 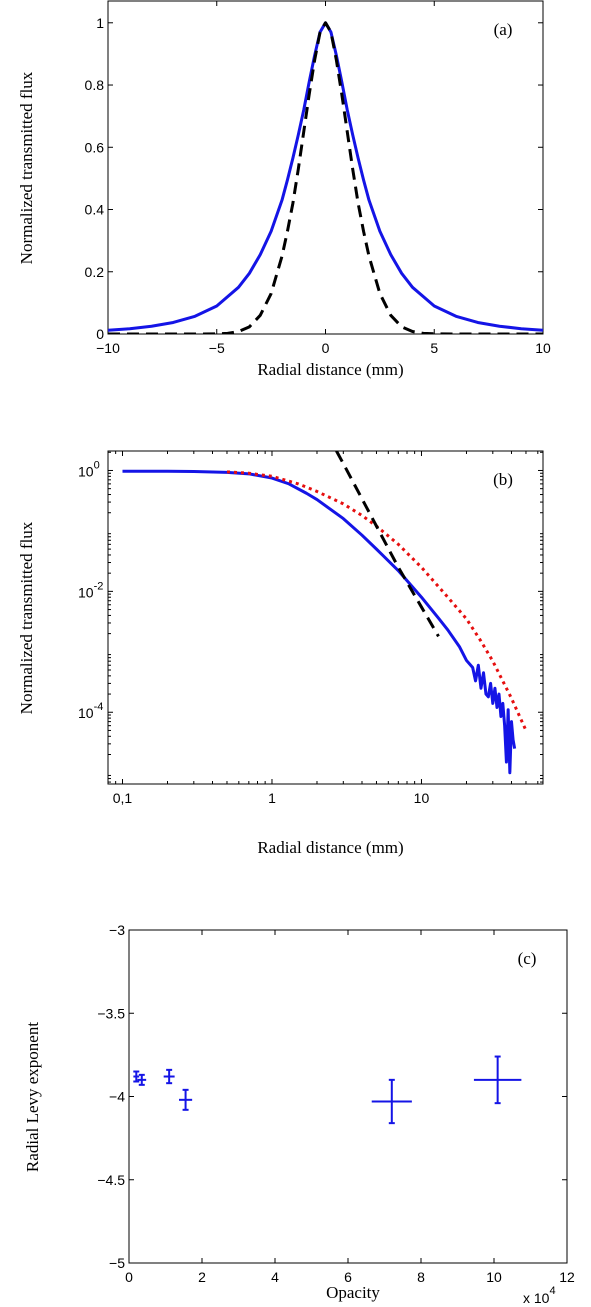 I want to click on y-tick-label: 10⁰, so click(x=89, y=469).